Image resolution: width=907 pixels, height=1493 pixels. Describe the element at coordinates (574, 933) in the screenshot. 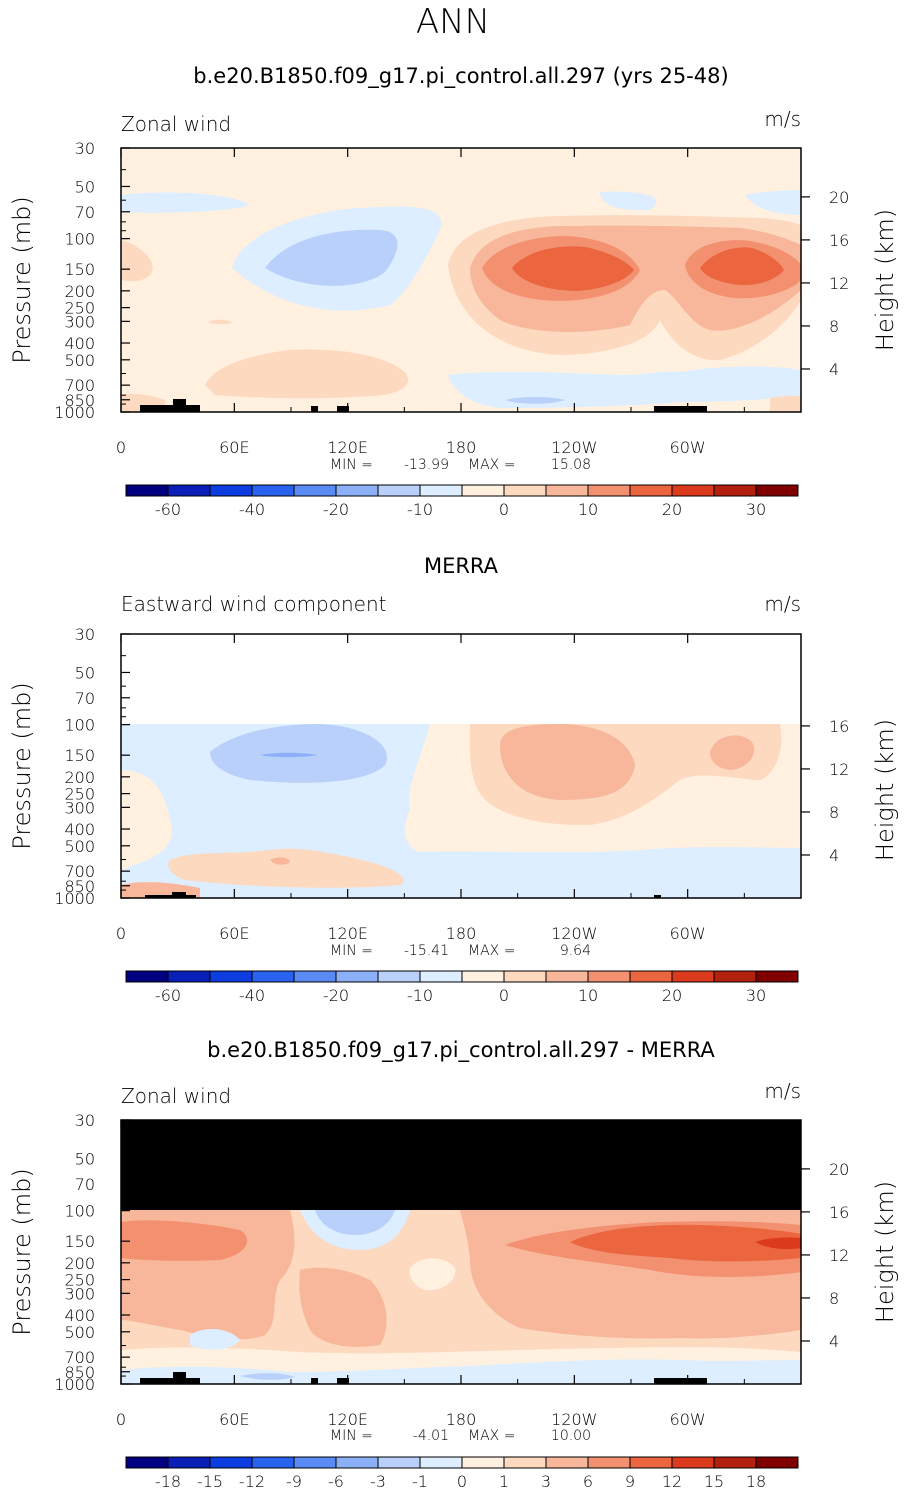

I see `x-tick-label: 120W` at that location.